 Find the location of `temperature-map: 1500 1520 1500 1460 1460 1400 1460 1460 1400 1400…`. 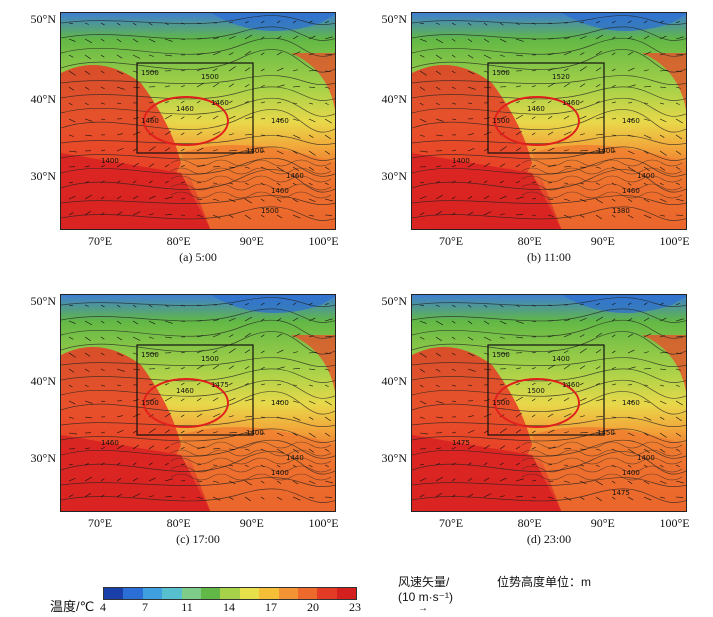

temperature-map: 1500 1520 1500 1460 1460 1400 1460 1460 1400 1400… is located at coordinates (549, 121).